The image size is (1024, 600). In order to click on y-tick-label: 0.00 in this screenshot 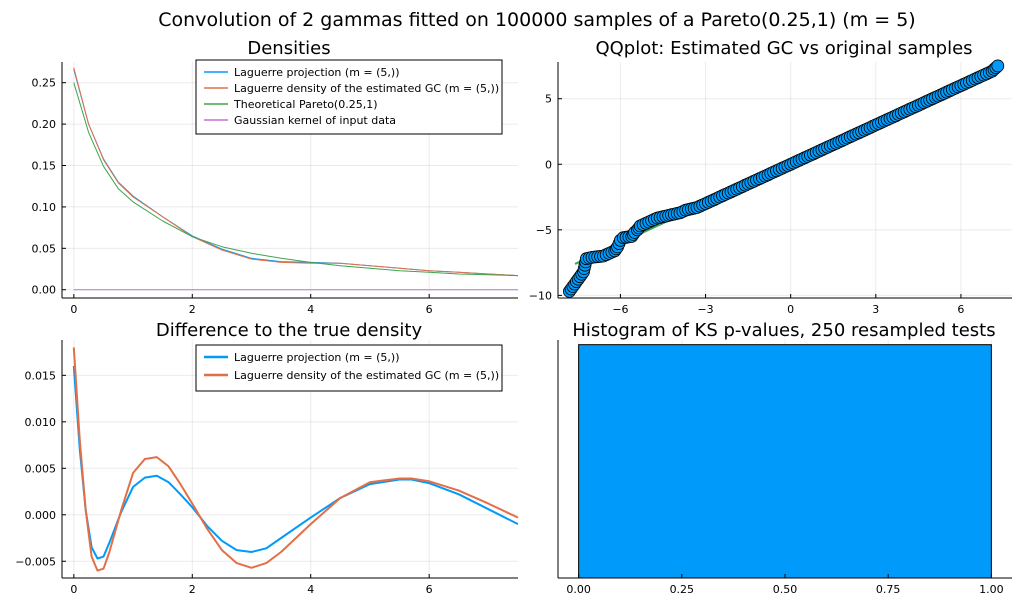, I will do `click(44, 290)`.